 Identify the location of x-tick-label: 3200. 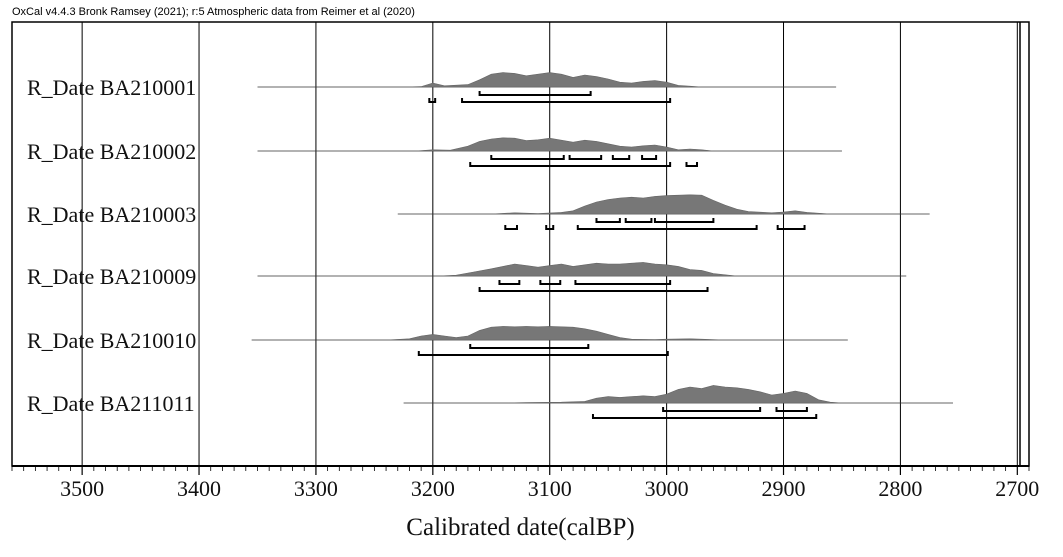
(433, 488).